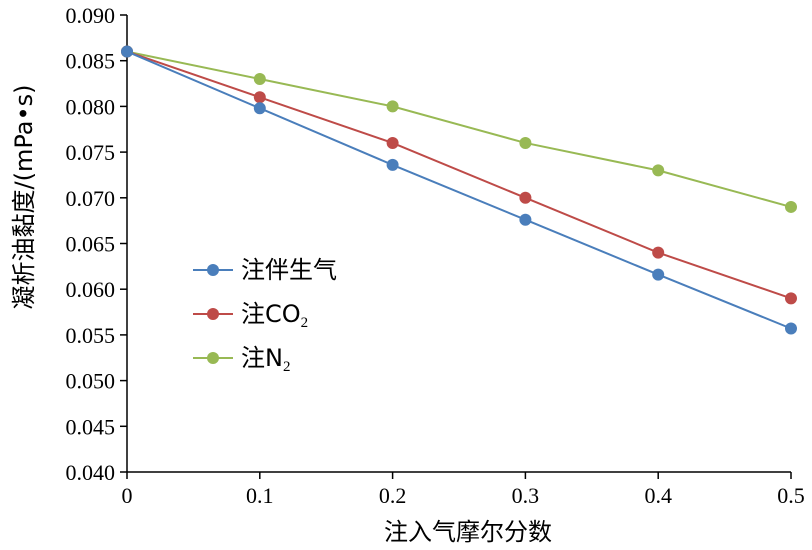  What do you see at coordinates (91, 289) in the screenshot?
I see `y-tick-label: 0.060` at bounding box center [91, 289].